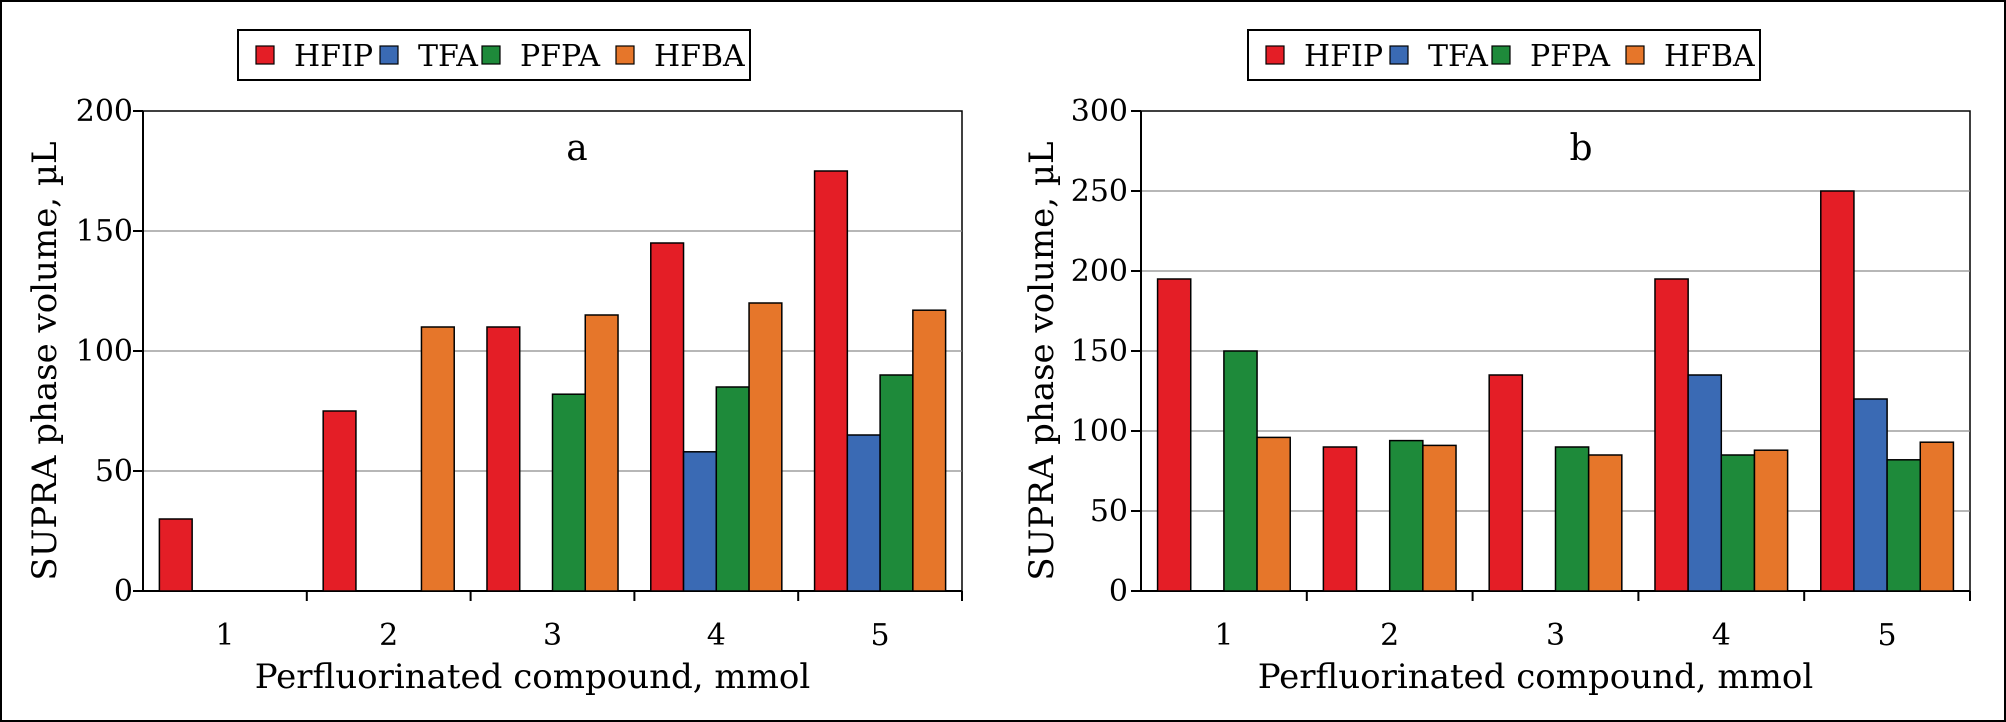 This screenshot has width=2006, height=722. I want to click on y-tick-label: 300, so click(1099, 111).